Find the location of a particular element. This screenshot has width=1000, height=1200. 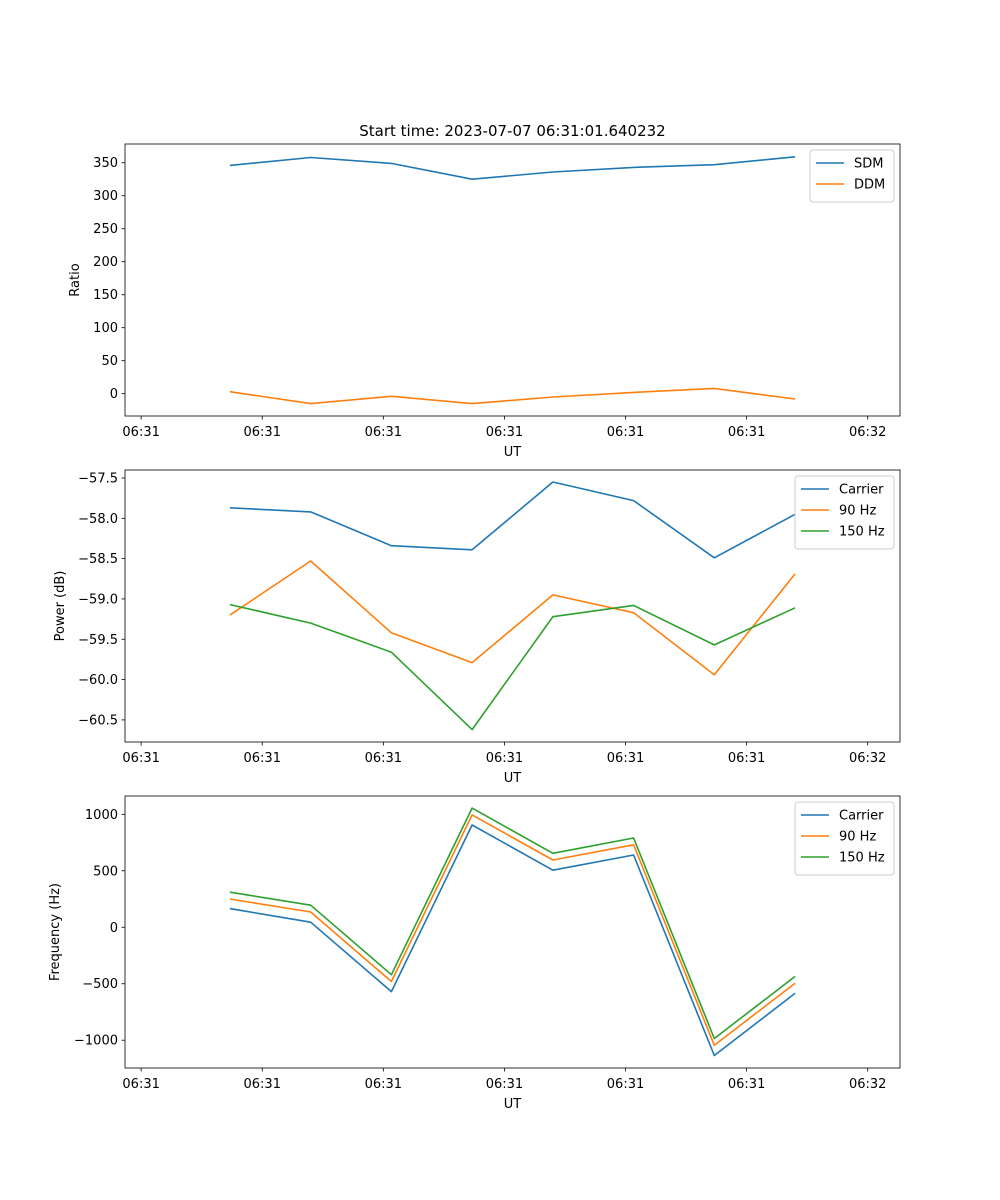

y-tick-label: −60.0 is located at coordinates (98, 680).